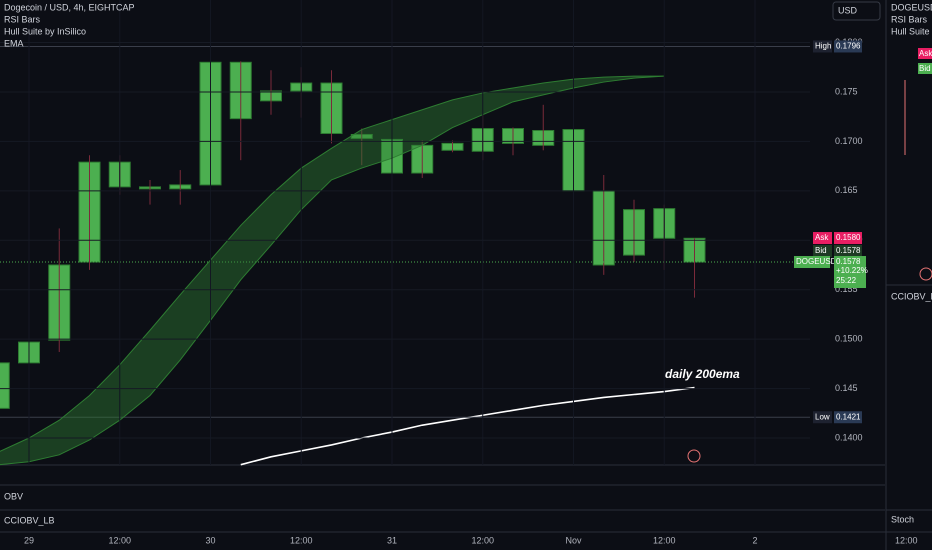 The width and height of the screenshot is (932, 550). Describe the element at coordinates (846, 280) in the screenshot. I see `last-tag-countdown: 25:22` at that location.